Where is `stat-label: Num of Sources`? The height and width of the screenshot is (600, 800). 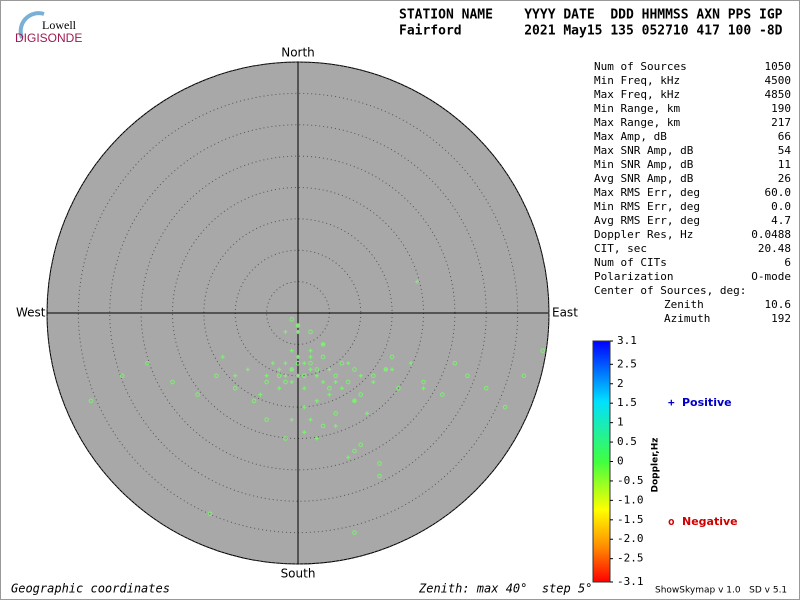
stat-label: Num of Sources is located at coordinates (640, 66).